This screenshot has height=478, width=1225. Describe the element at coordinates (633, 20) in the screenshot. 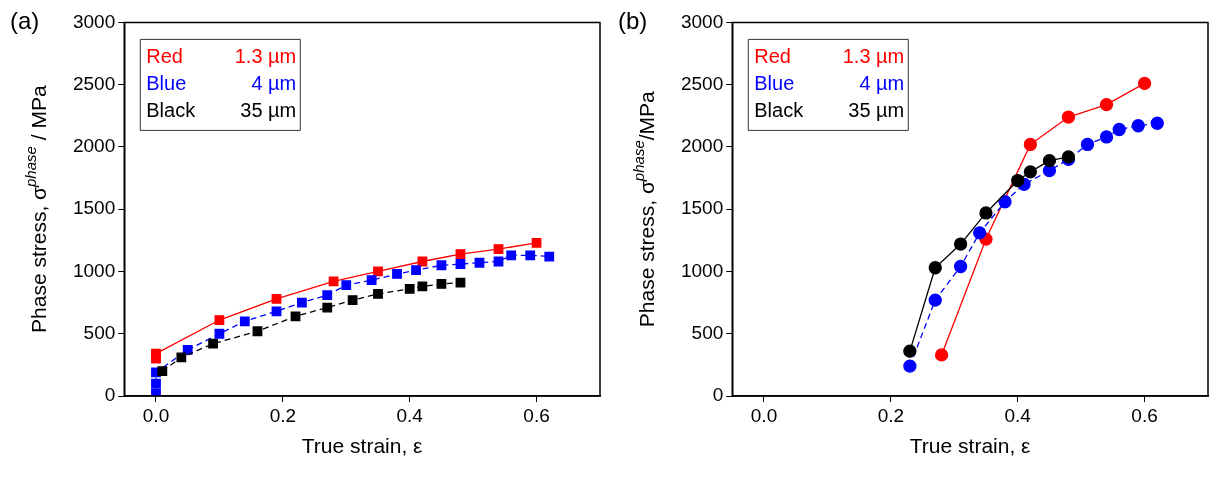

I see `chart-title: (b)` at that location.